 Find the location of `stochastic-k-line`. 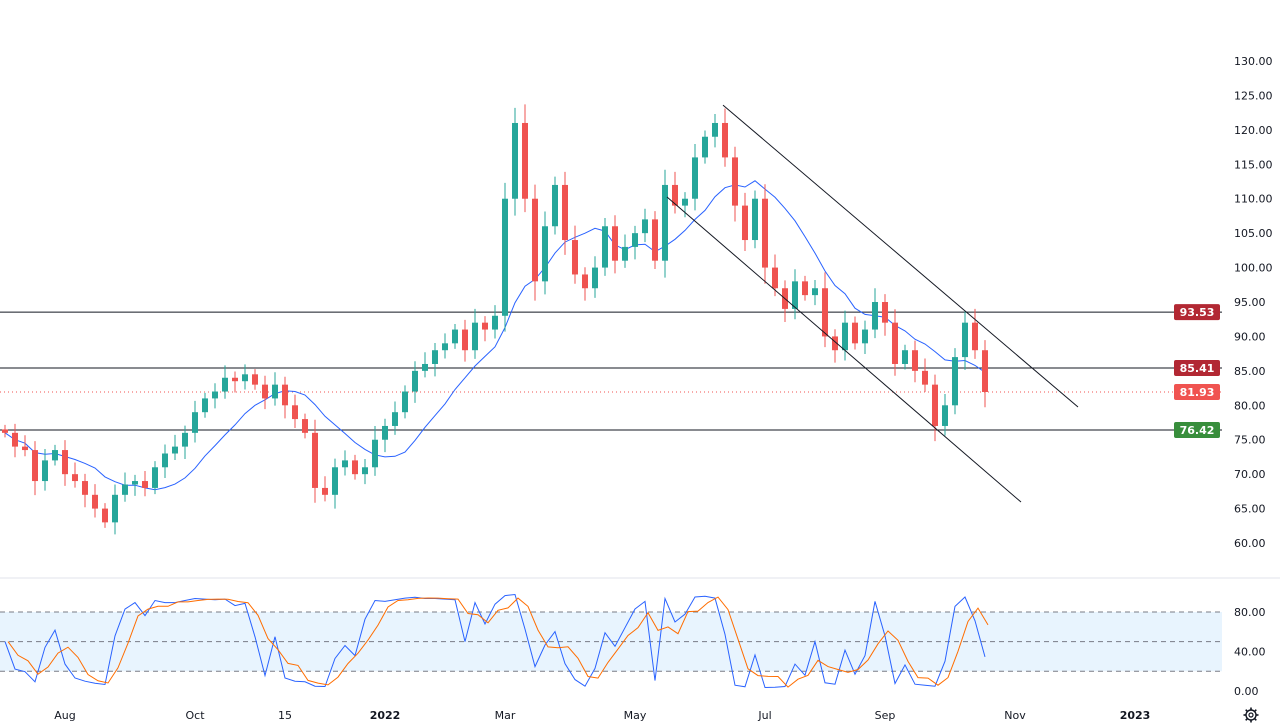

stochastic-k-line is located at coordinates (495, 641).